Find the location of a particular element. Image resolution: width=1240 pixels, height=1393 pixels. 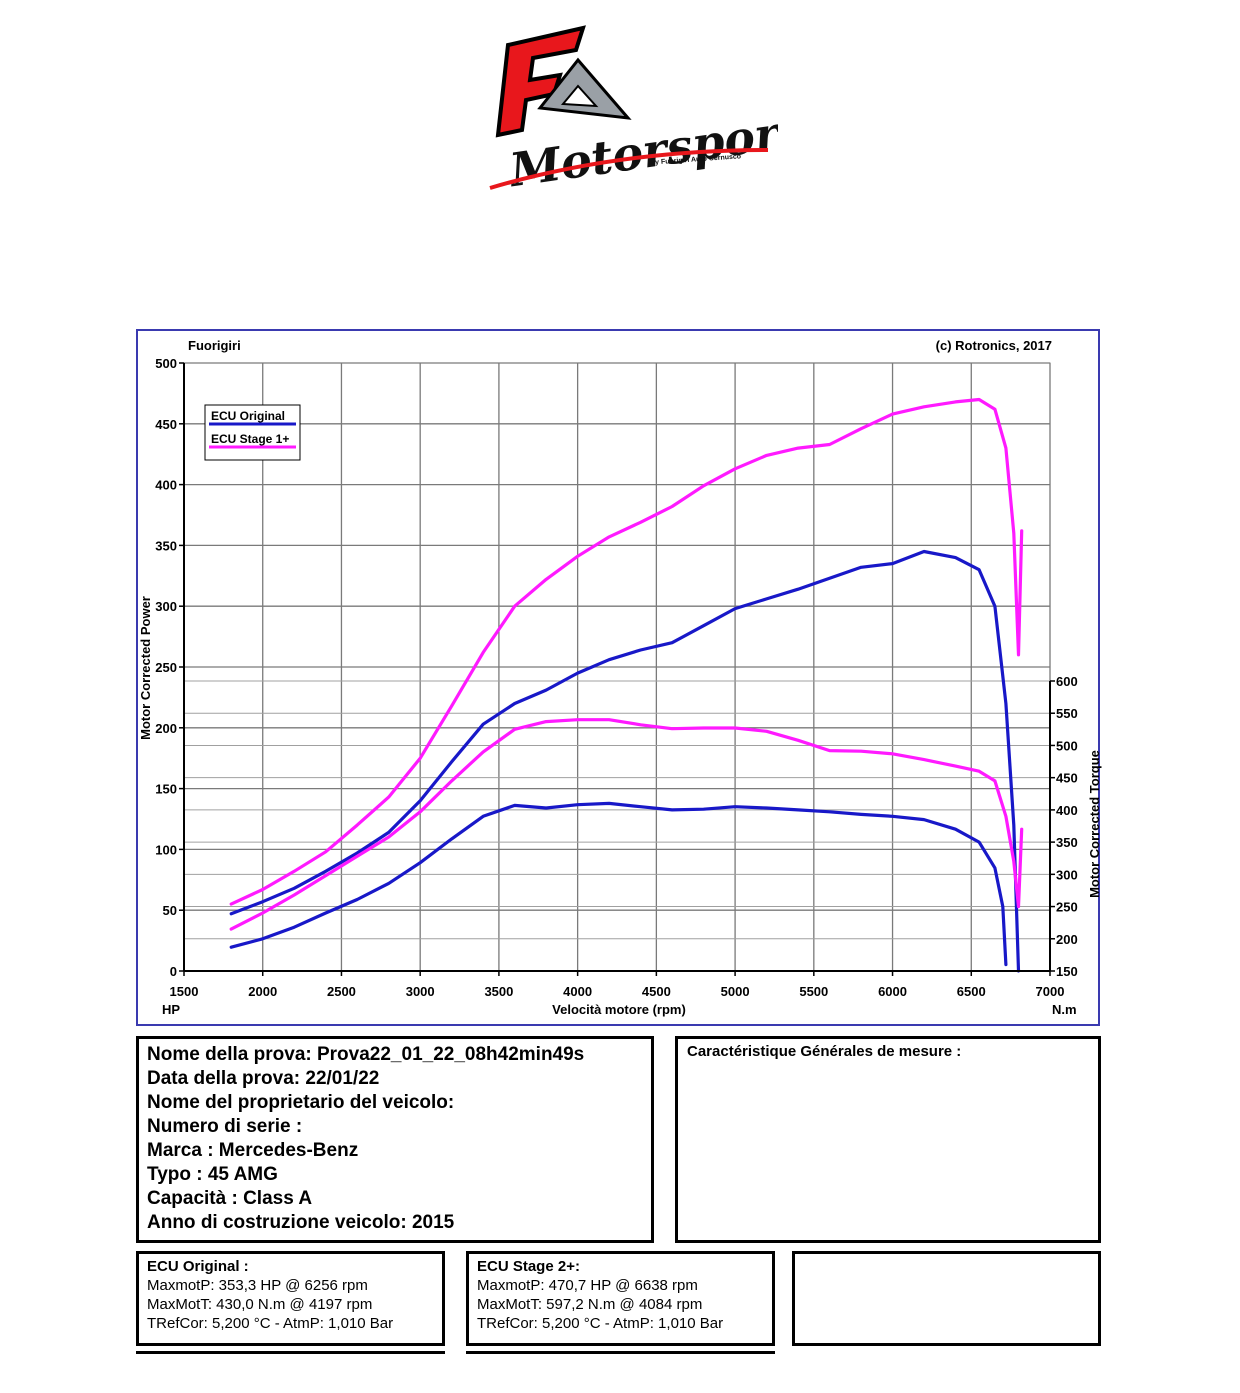

fa-motorsport-logo: Motorsport By Fuorigiri Auto Cernusco is located at coordinates (633, 111).